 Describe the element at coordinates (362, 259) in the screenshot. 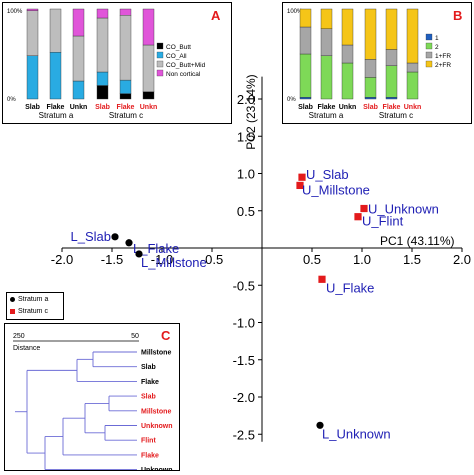

I see `x-tick-label: 1.0` at that location.